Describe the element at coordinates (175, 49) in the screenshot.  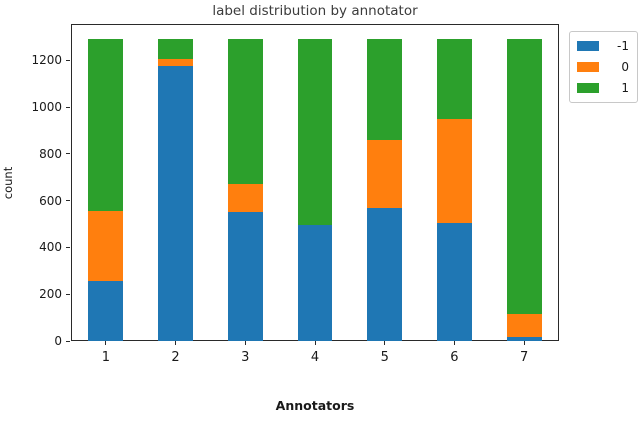
I see `bar-segment-annotator2-label1` at that location.